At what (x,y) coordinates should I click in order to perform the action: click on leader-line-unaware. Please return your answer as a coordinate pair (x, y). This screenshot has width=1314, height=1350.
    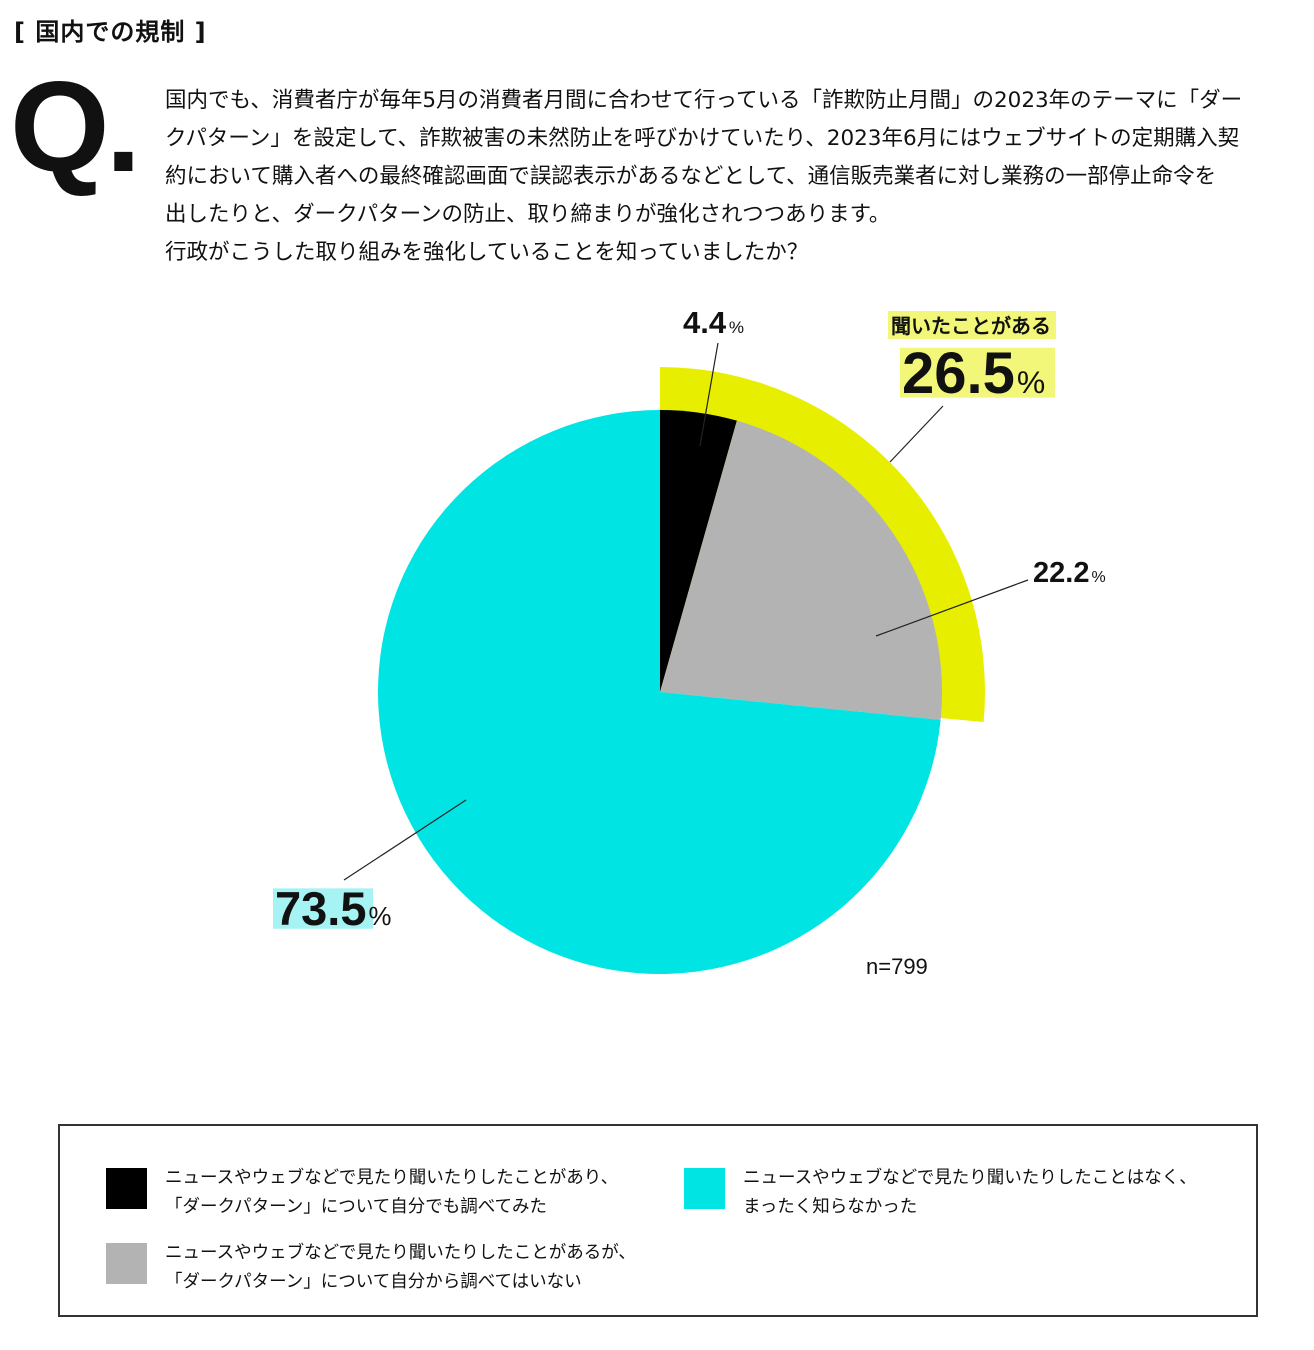
    Looking at the image, I should click on (405, 840).